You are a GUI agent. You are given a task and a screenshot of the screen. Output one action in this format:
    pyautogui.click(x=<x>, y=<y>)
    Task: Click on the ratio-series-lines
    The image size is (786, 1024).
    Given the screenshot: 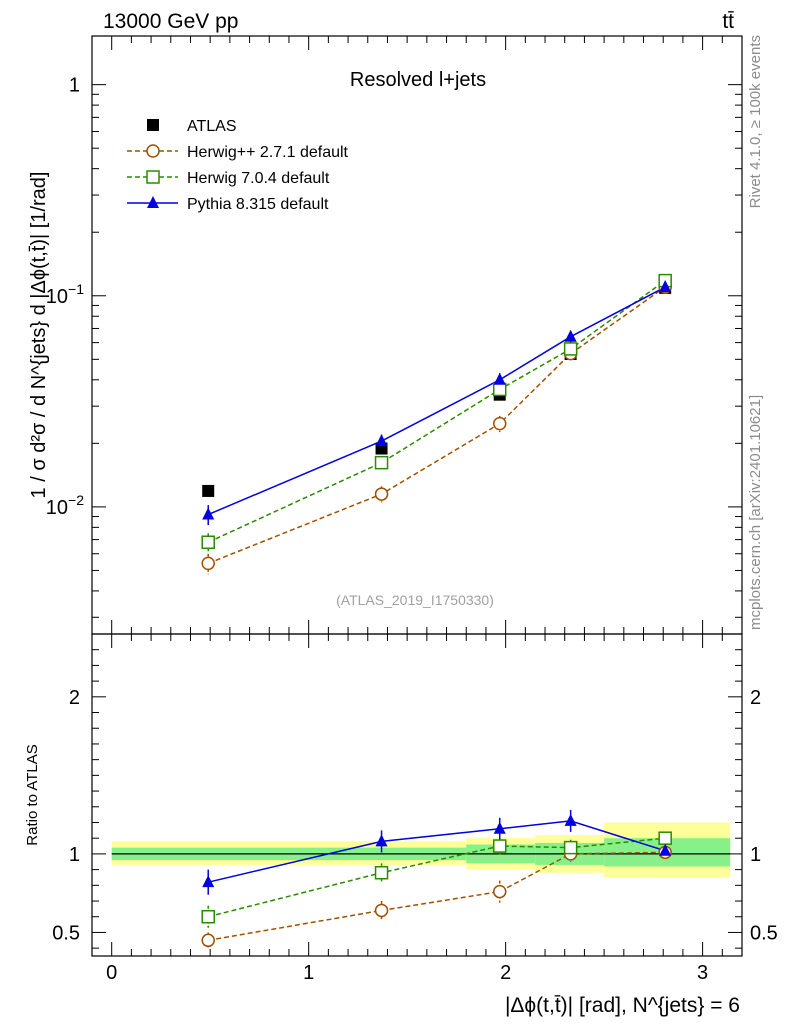 What is the action you would take?
    pyautogui.click(x=436, y=879)
    